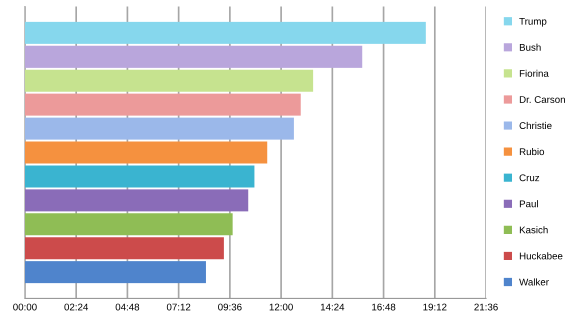  Describe the element at coordinates (532, 22) in the screenshot. I see `legend-label: Trump` at that location.